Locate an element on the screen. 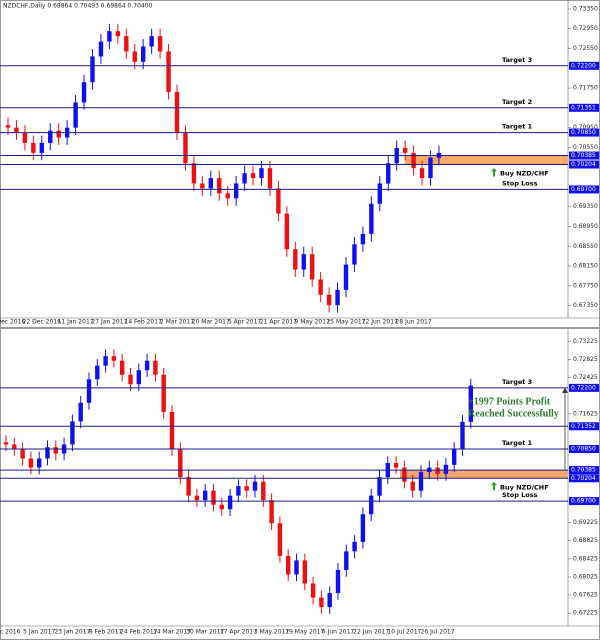 This screenshot has width=600, height=640. y-tick-label: 0.69225 is located at coordinates (585, 522).